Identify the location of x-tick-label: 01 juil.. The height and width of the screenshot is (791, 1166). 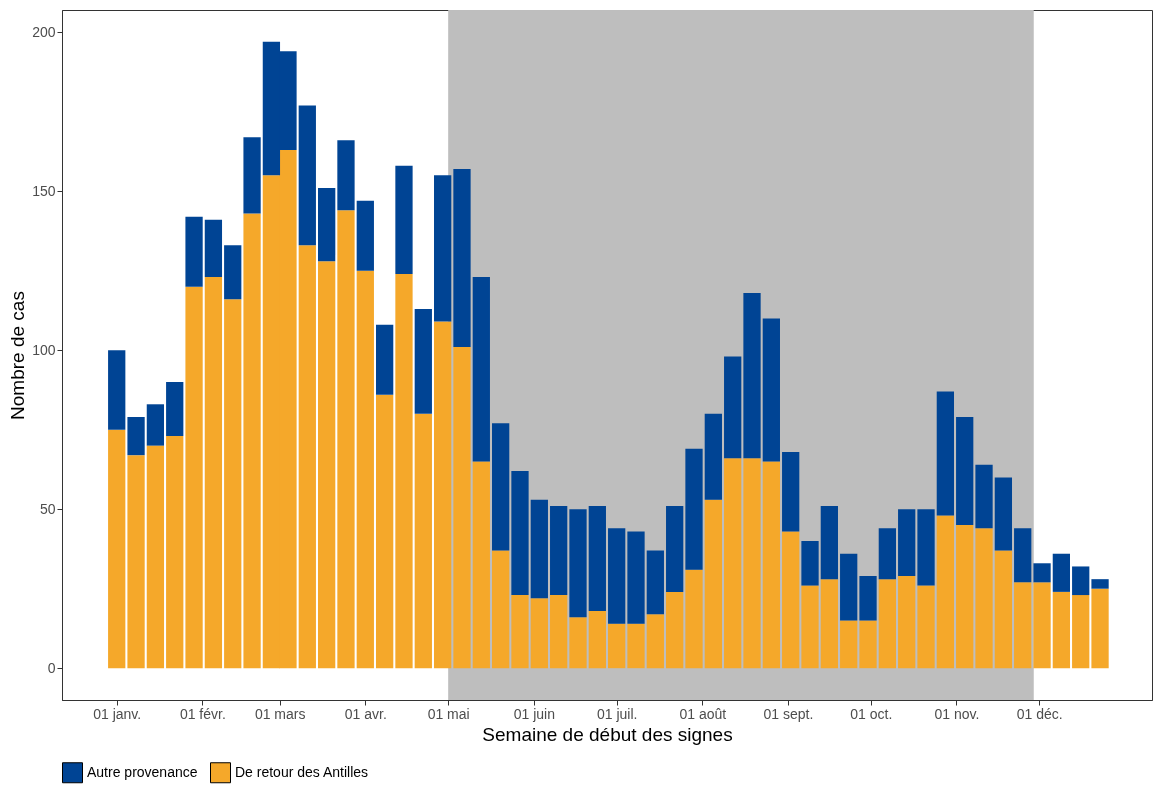
(617, 713).